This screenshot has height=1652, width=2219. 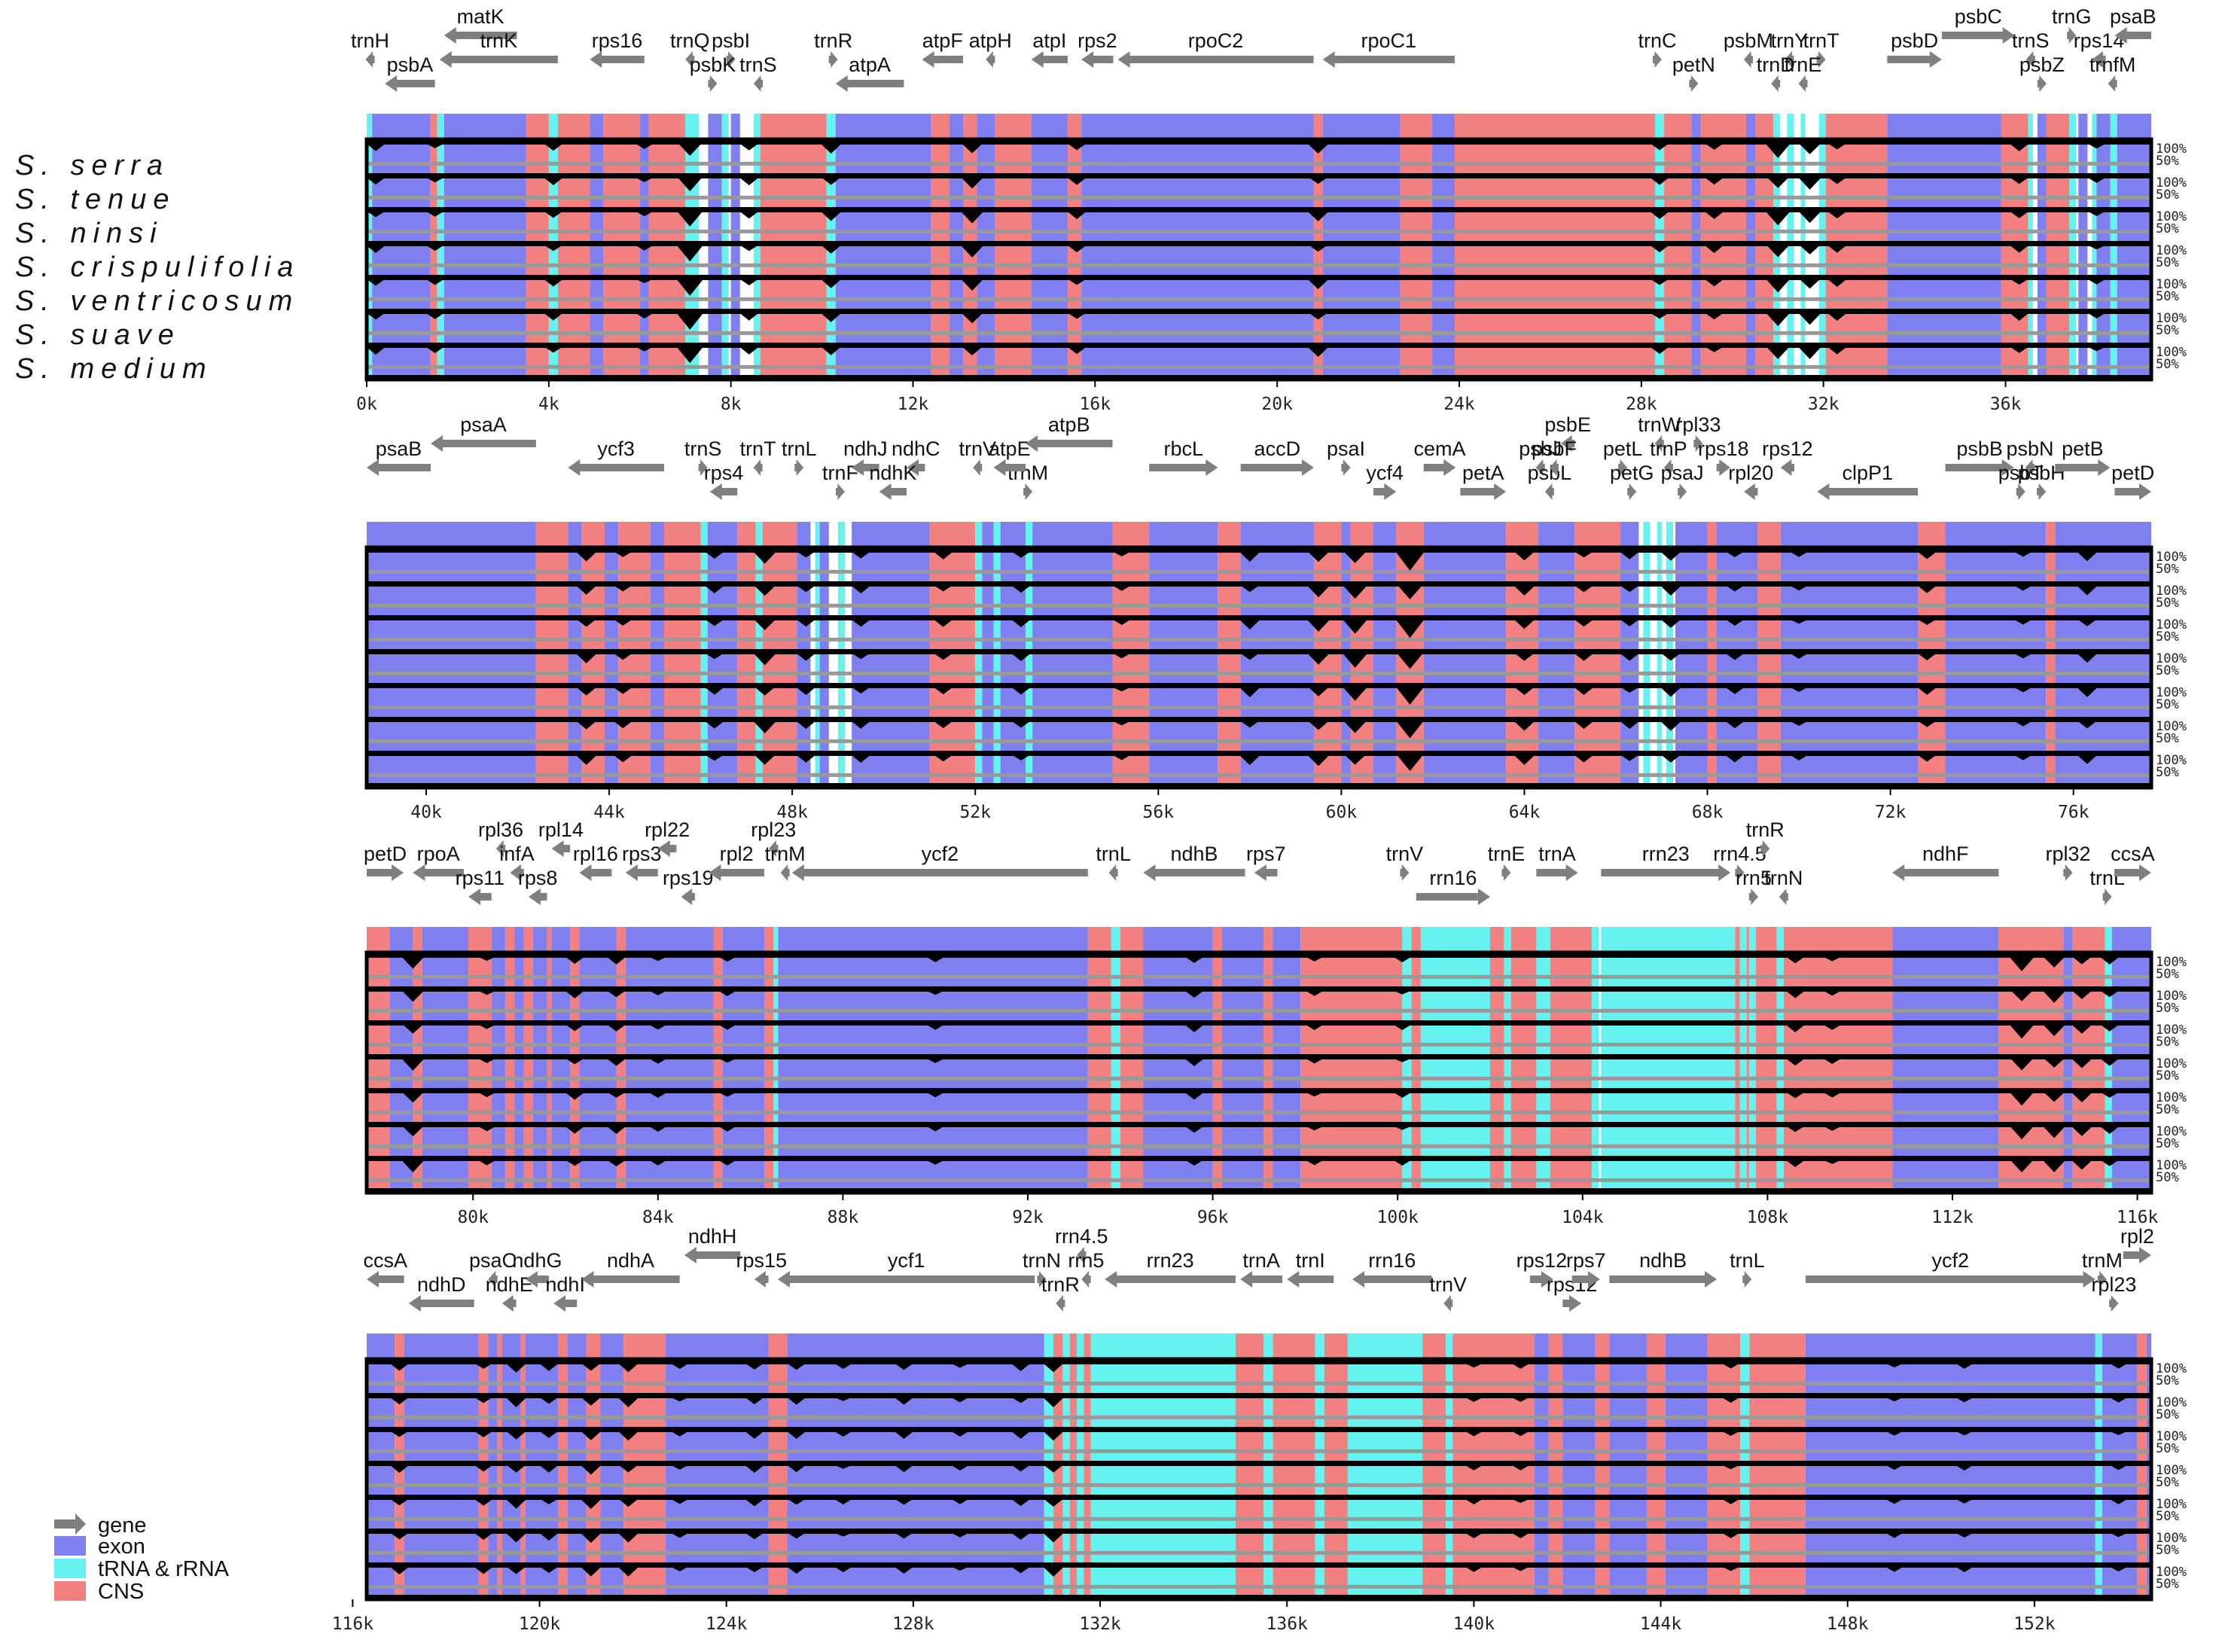 What do you see at coordinates (1567, 425) in the screenshot?
I see `gene-label: psbE` at bounding box center [1567, 425].